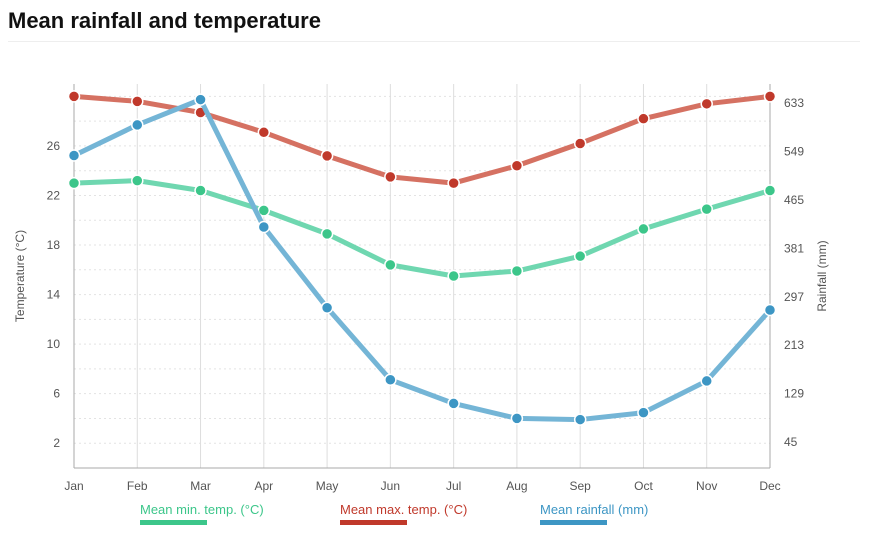  What do you see at coordinates (54, 245) in the screenshot?
I see `y-left-tick-label: 18` at bounding box center [54, 245].